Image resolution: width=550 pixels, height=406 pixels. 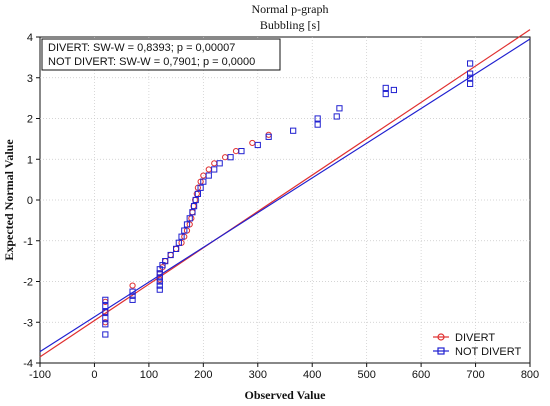 I want to click on y-tick-label: -3, so click(x=28, y=323).